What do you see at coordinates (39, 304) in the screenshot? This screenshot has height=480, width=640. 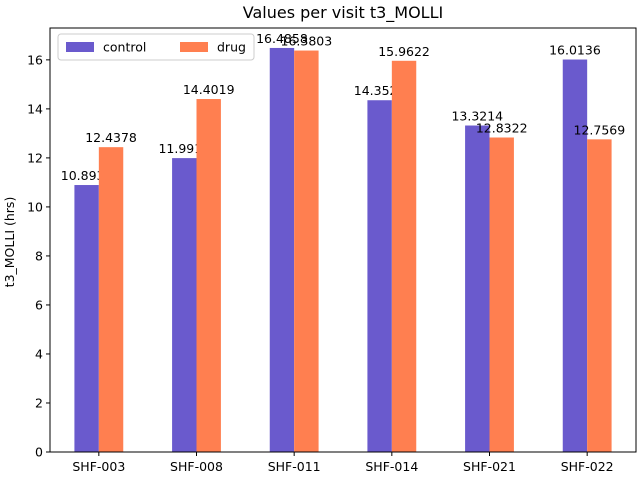 I see `y-tick-label: 6` at bounding box center [39, 304].